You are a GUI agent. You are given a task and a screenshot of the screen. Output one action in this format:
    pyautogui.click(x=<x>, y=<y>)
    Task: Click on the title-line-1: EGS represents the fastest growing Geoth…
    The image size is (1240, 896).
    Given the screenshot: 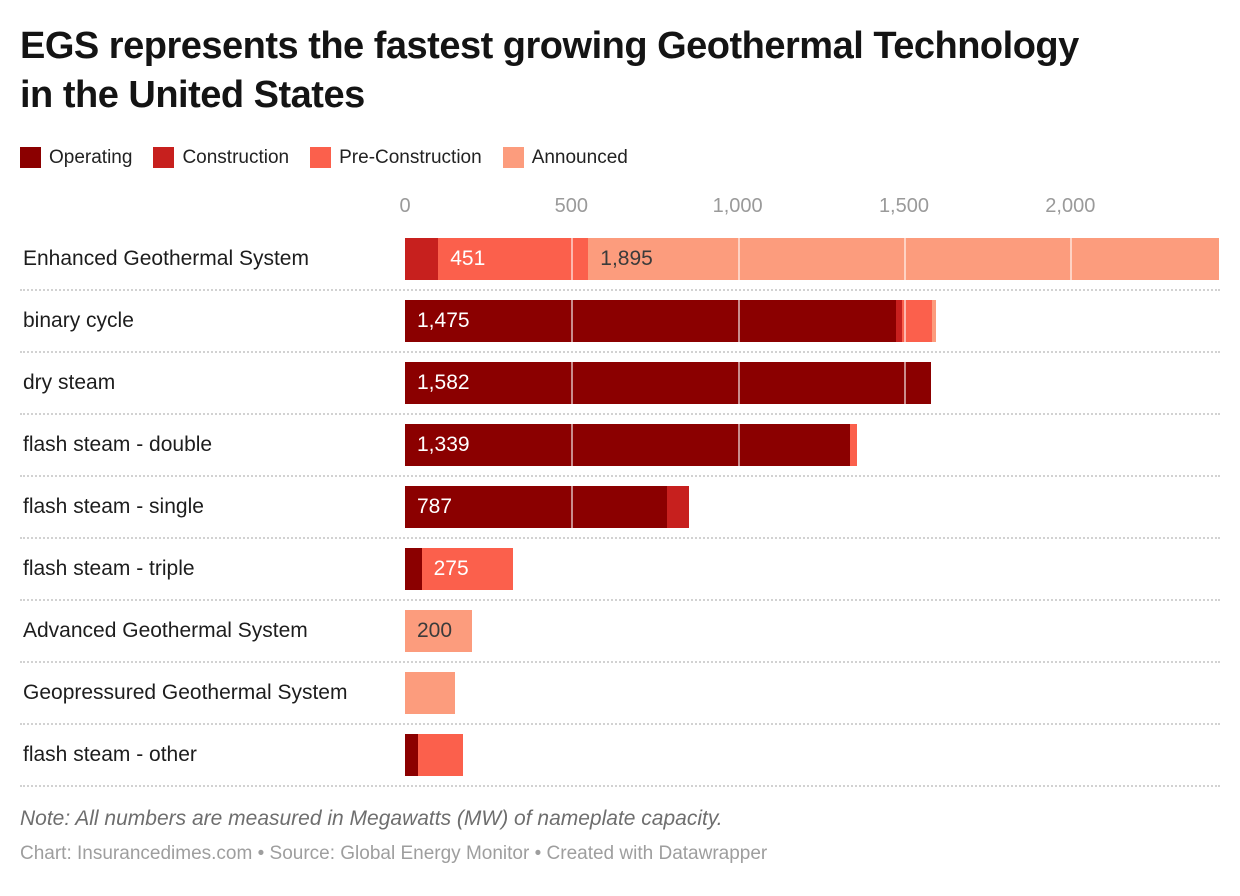 What is the action you would take?
    pyautogui.click(x=549, y=46)
    